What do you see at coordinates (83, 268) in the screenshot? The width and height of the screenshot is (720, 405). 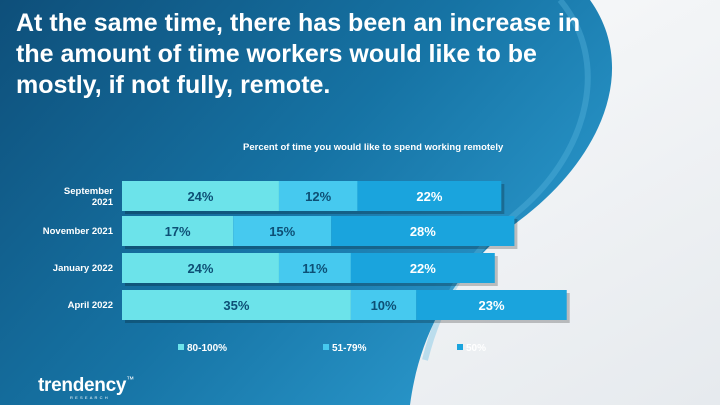 I see `category-label: January 2022` at bounding box center [83, 268].